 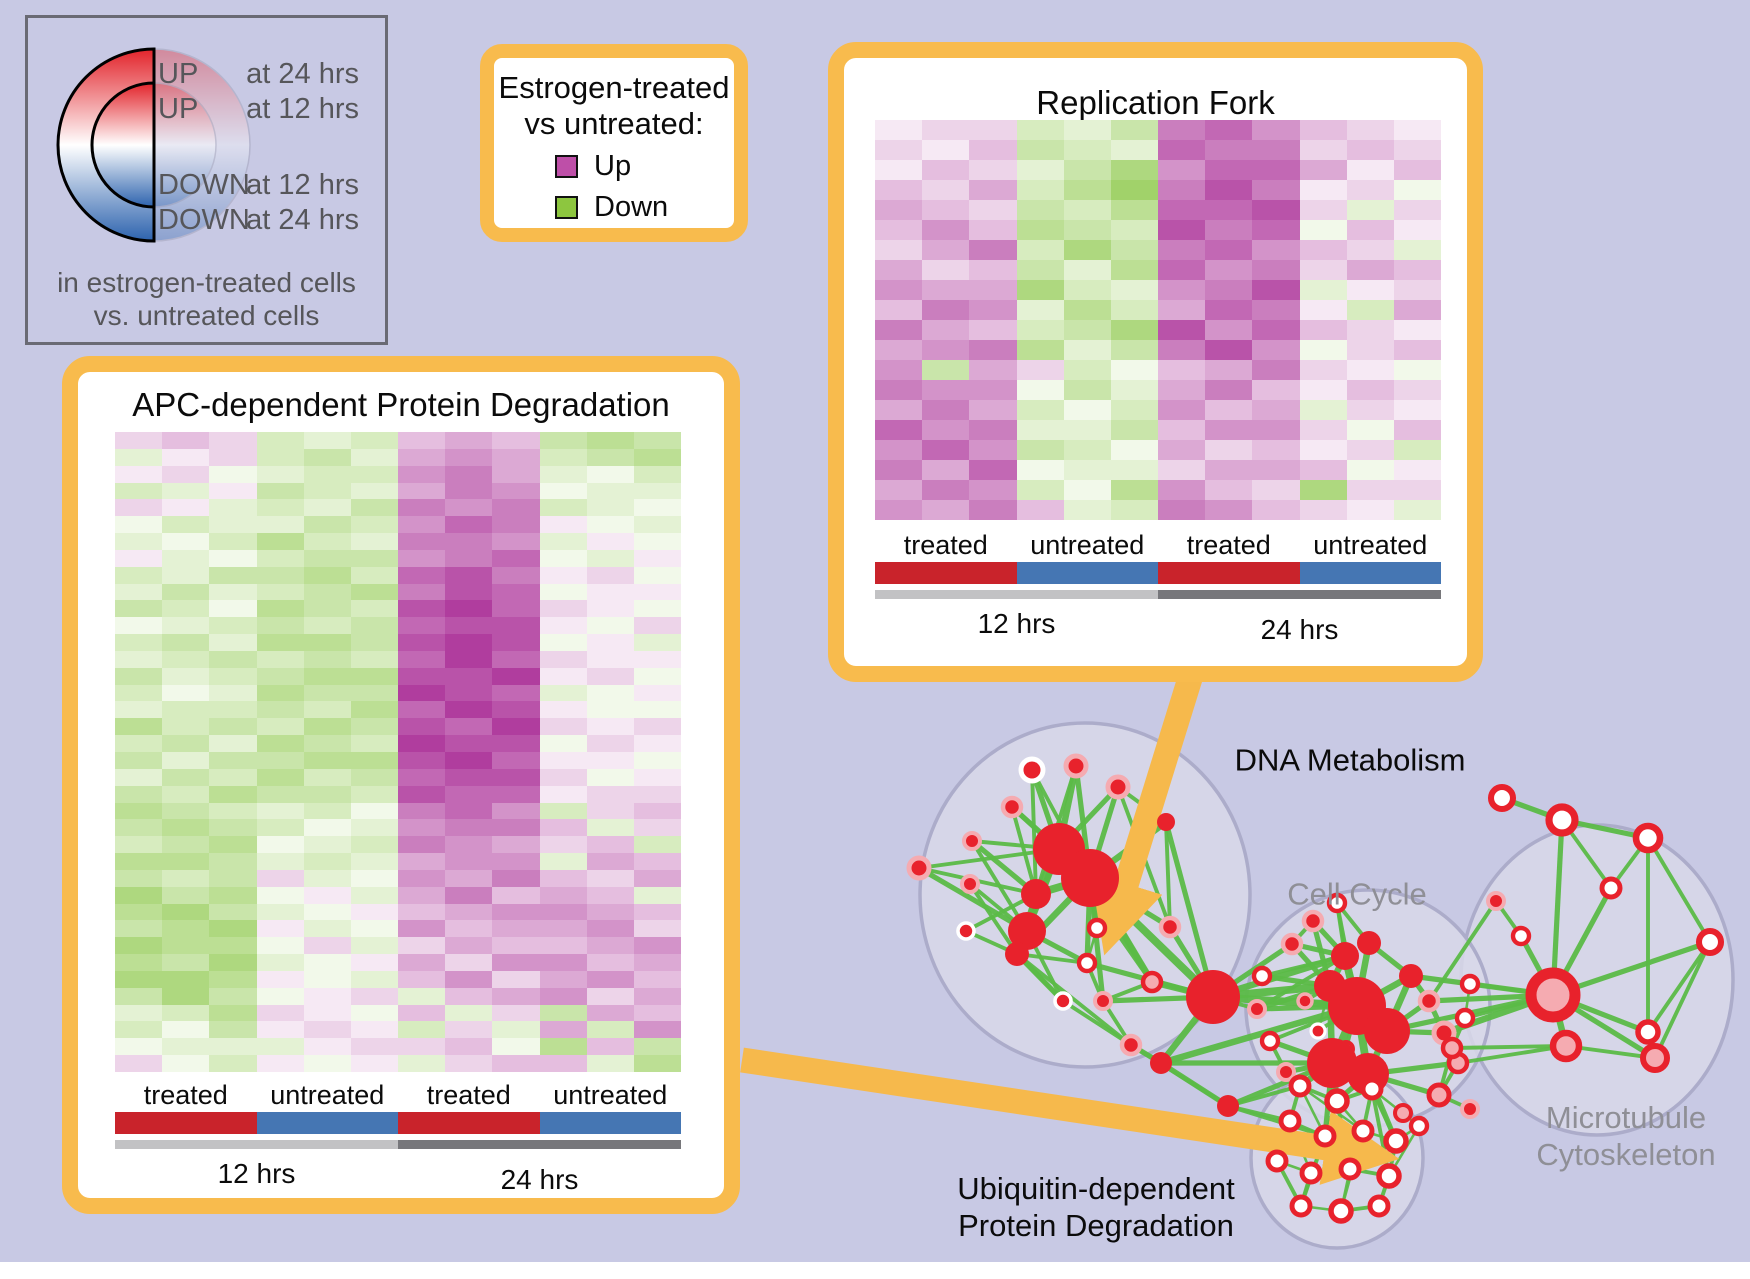 I want to click on legend-item-up: Up, so click(x=614, y=166).